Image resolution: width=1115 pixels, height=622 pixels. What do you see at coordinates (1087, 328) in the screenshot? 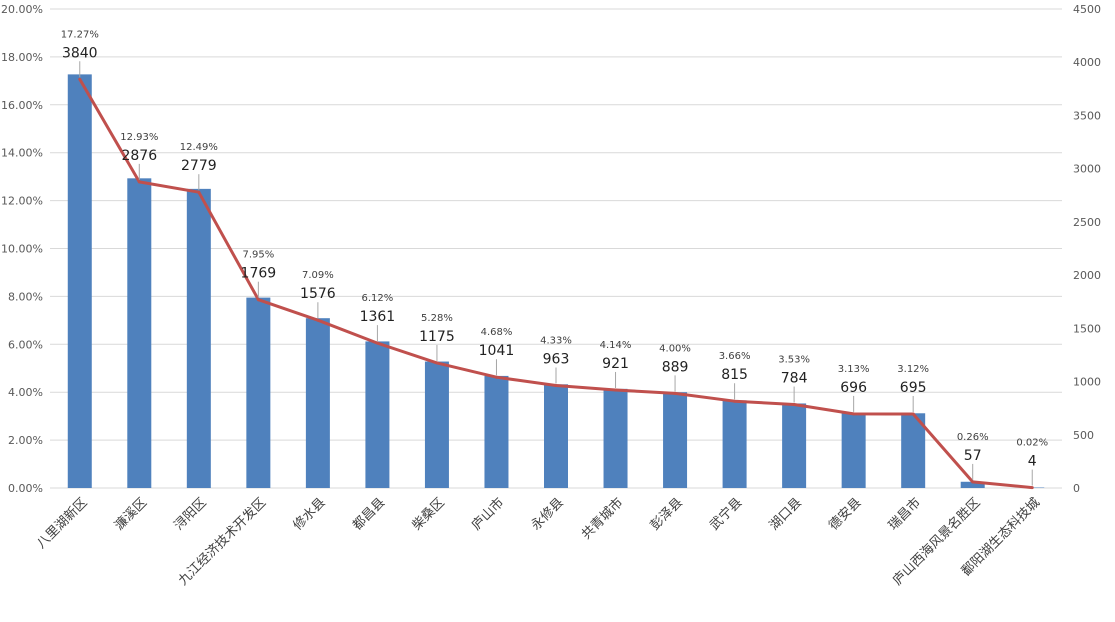
I see `right-tick-label: 1500` at bounding box center [1087, 328].